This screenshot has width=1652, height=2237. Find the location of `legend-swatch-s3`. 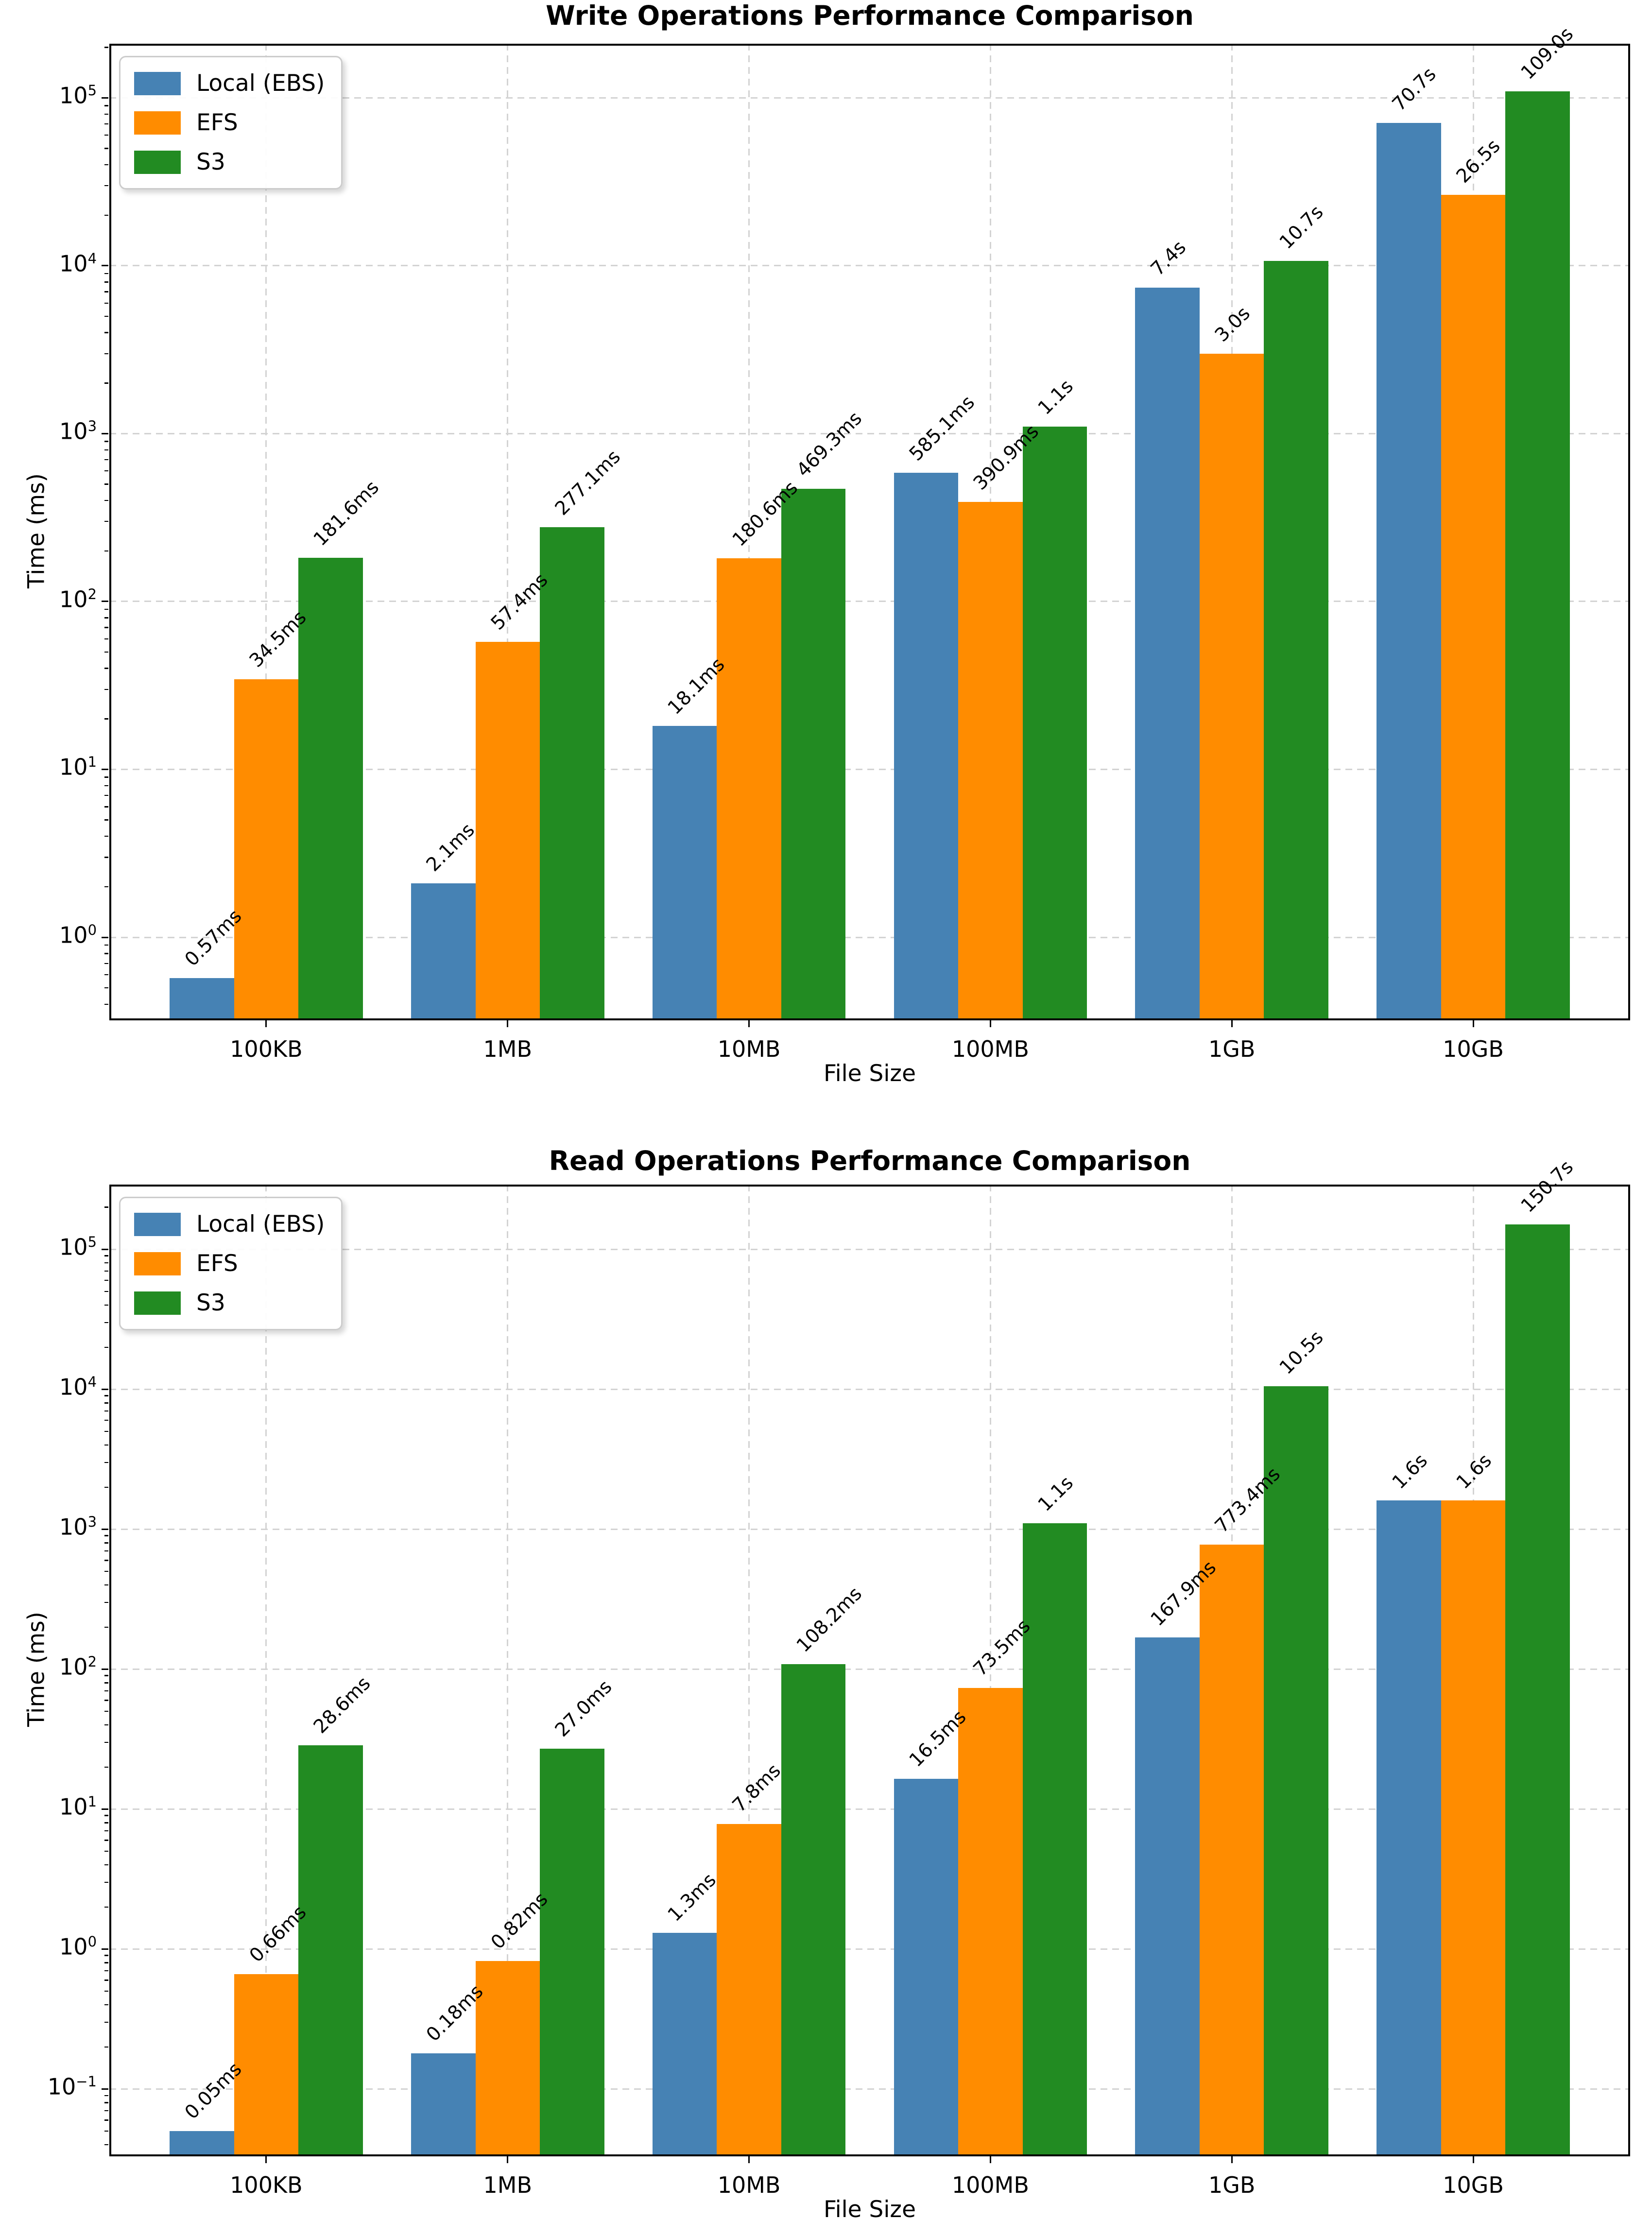

legend-swatch-s3 is located at coordinates (158, 162).